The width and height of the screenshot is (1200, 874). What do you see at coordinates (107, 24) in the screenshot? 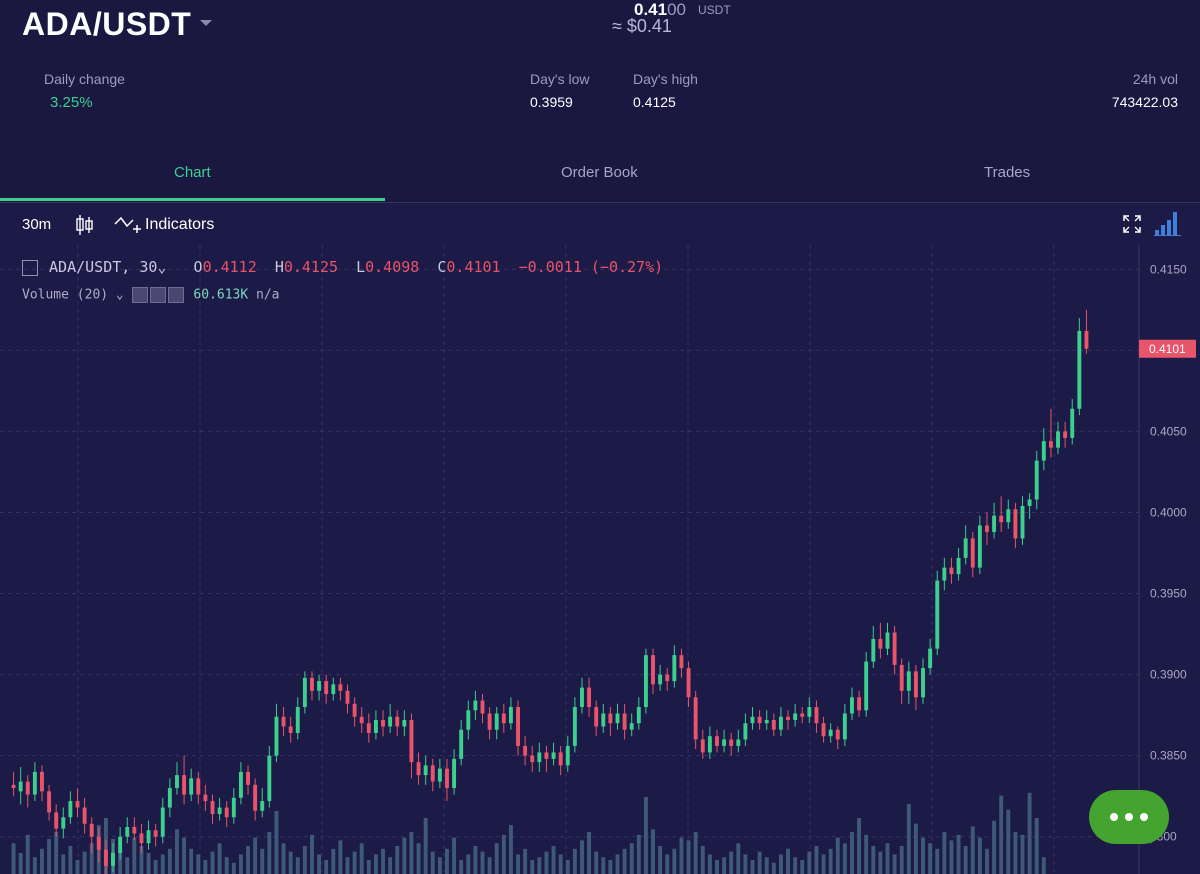
I see `pair-selector: ADA/USDT` at bounding box center [107, 24].